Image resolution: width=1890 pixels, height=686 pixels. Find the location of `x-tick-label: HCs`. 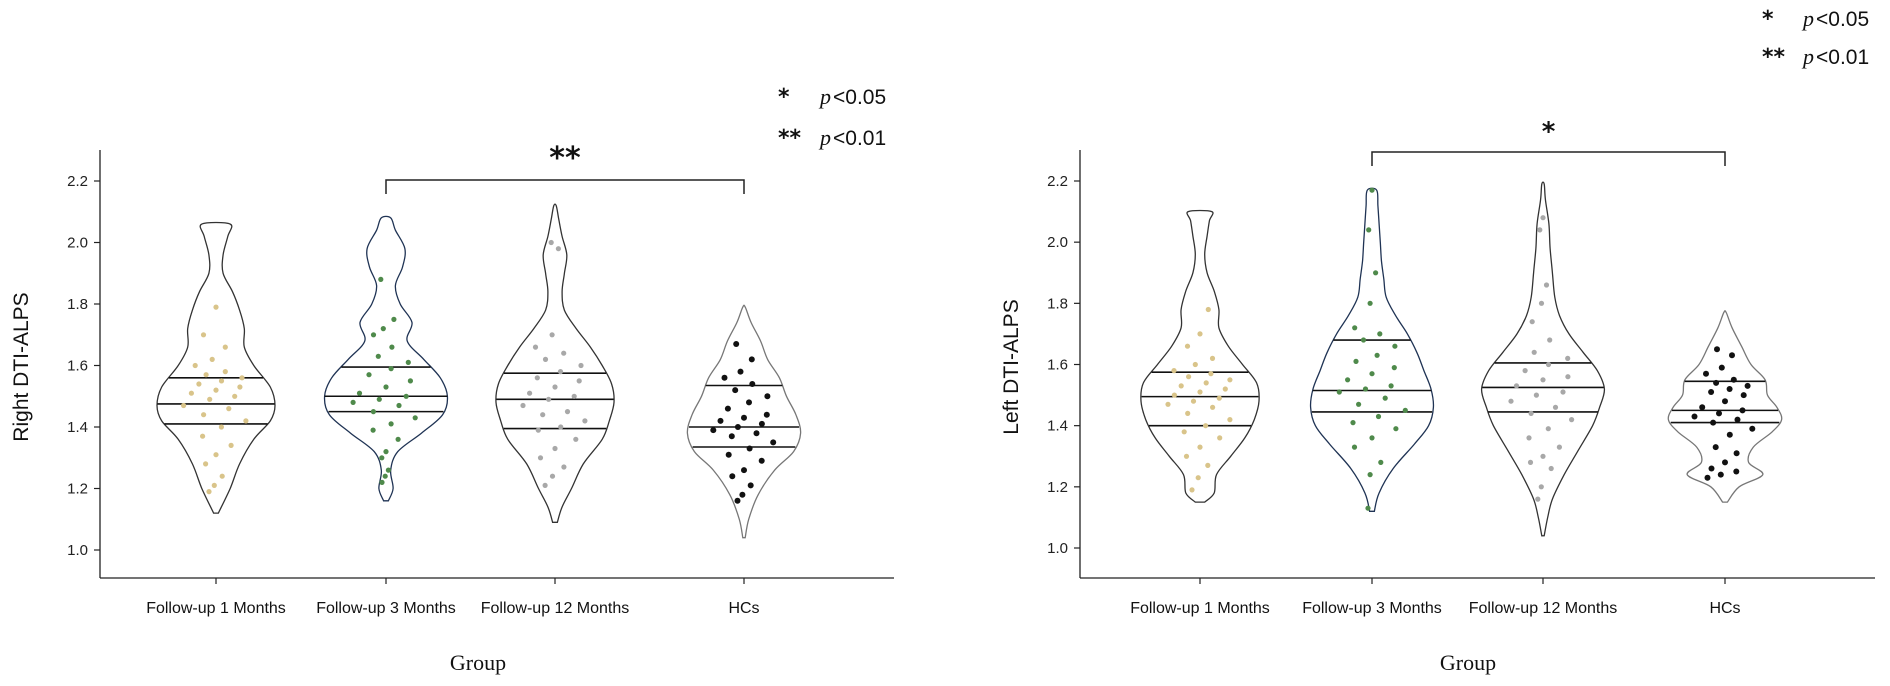

x-tick-label: HCs is located at coordinates (743, 608).